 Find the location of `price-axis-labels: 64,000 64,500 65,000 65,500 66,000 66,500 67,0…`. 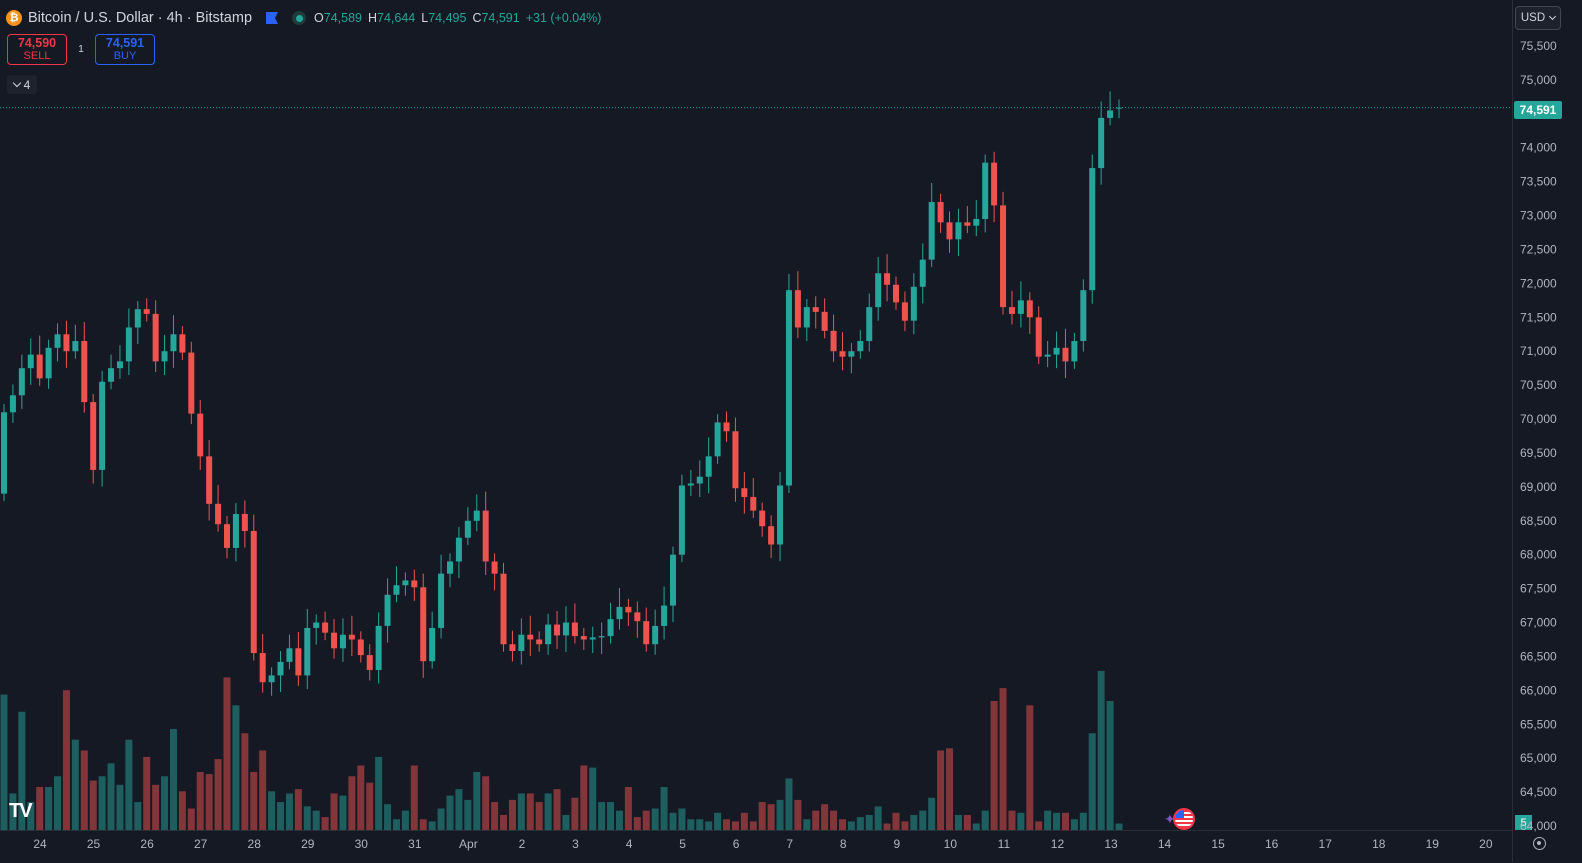

price-axis-labels: 64,000 64,500 65,000 65,500 66,000 66,500 67,0… is located at coordinates (1538, 436).